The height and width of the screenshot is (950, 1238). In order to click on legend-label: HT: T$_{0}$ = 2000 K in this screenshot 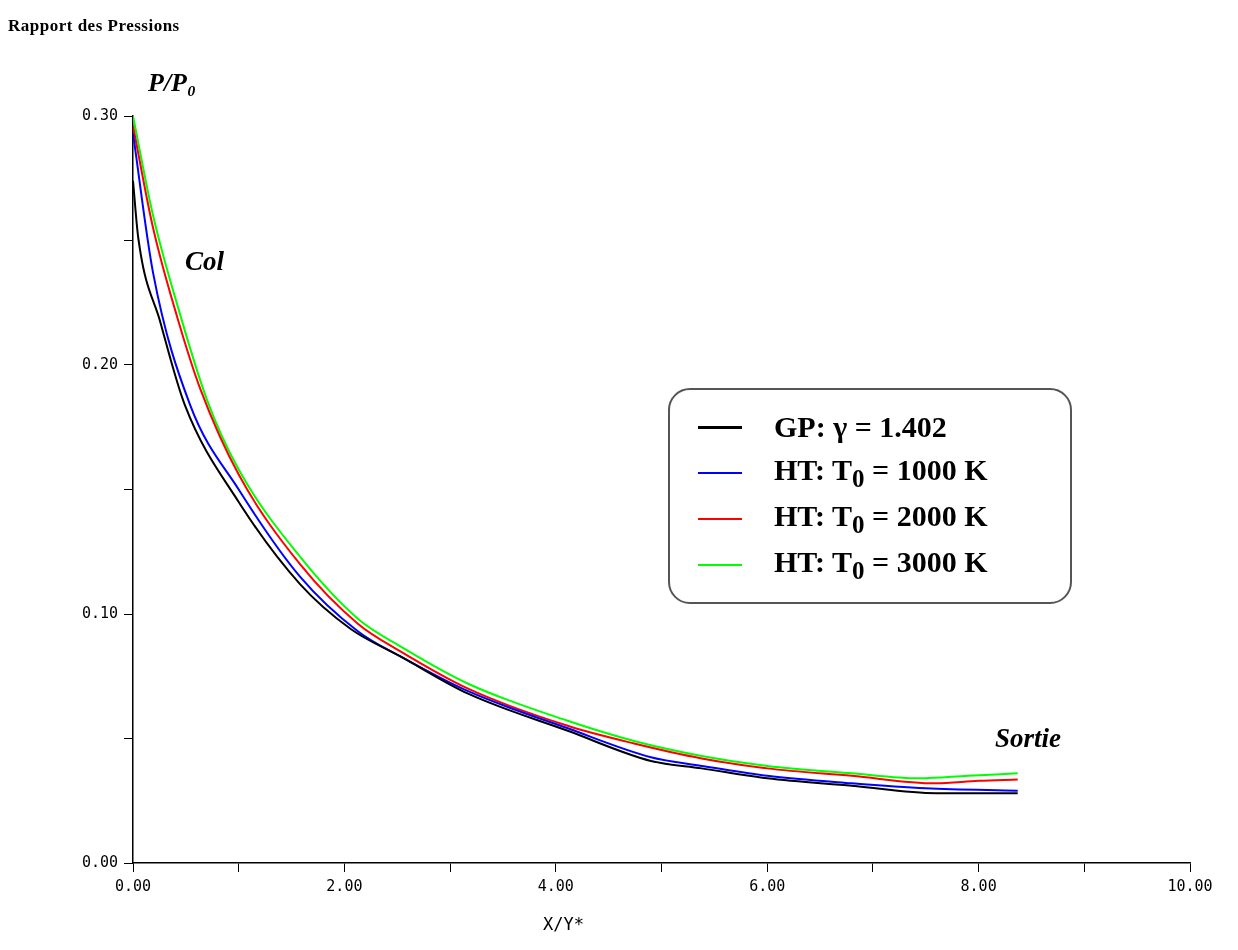, I will do `click(881, 519)`.